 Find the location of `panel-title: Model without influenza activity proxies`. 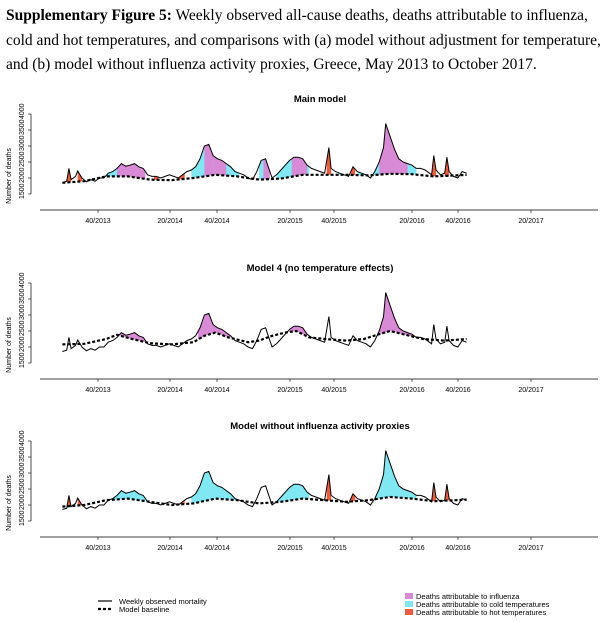

panel-title: Model without influenza activity proxies is located at coordinates (319, 426).